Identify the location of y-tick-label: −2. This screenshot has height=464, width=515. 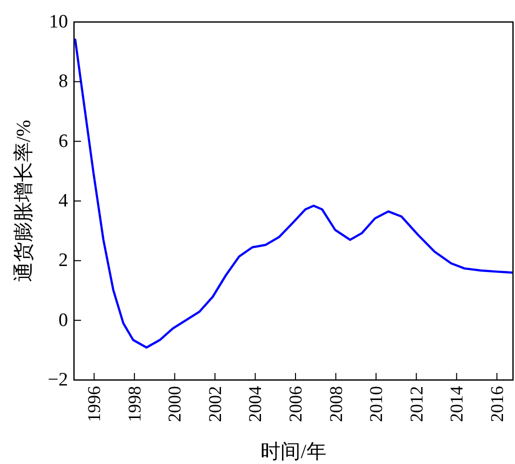
(58, 380).